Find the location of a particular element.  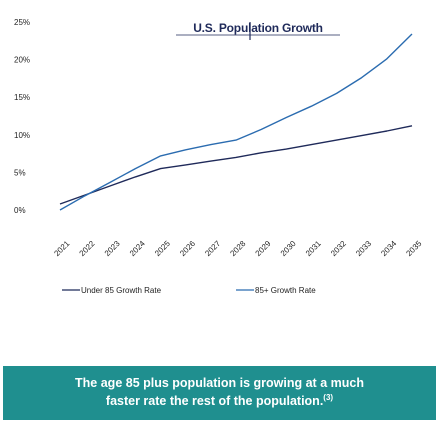

x-tick-label: 2032 is located at coordinates (338, 248).